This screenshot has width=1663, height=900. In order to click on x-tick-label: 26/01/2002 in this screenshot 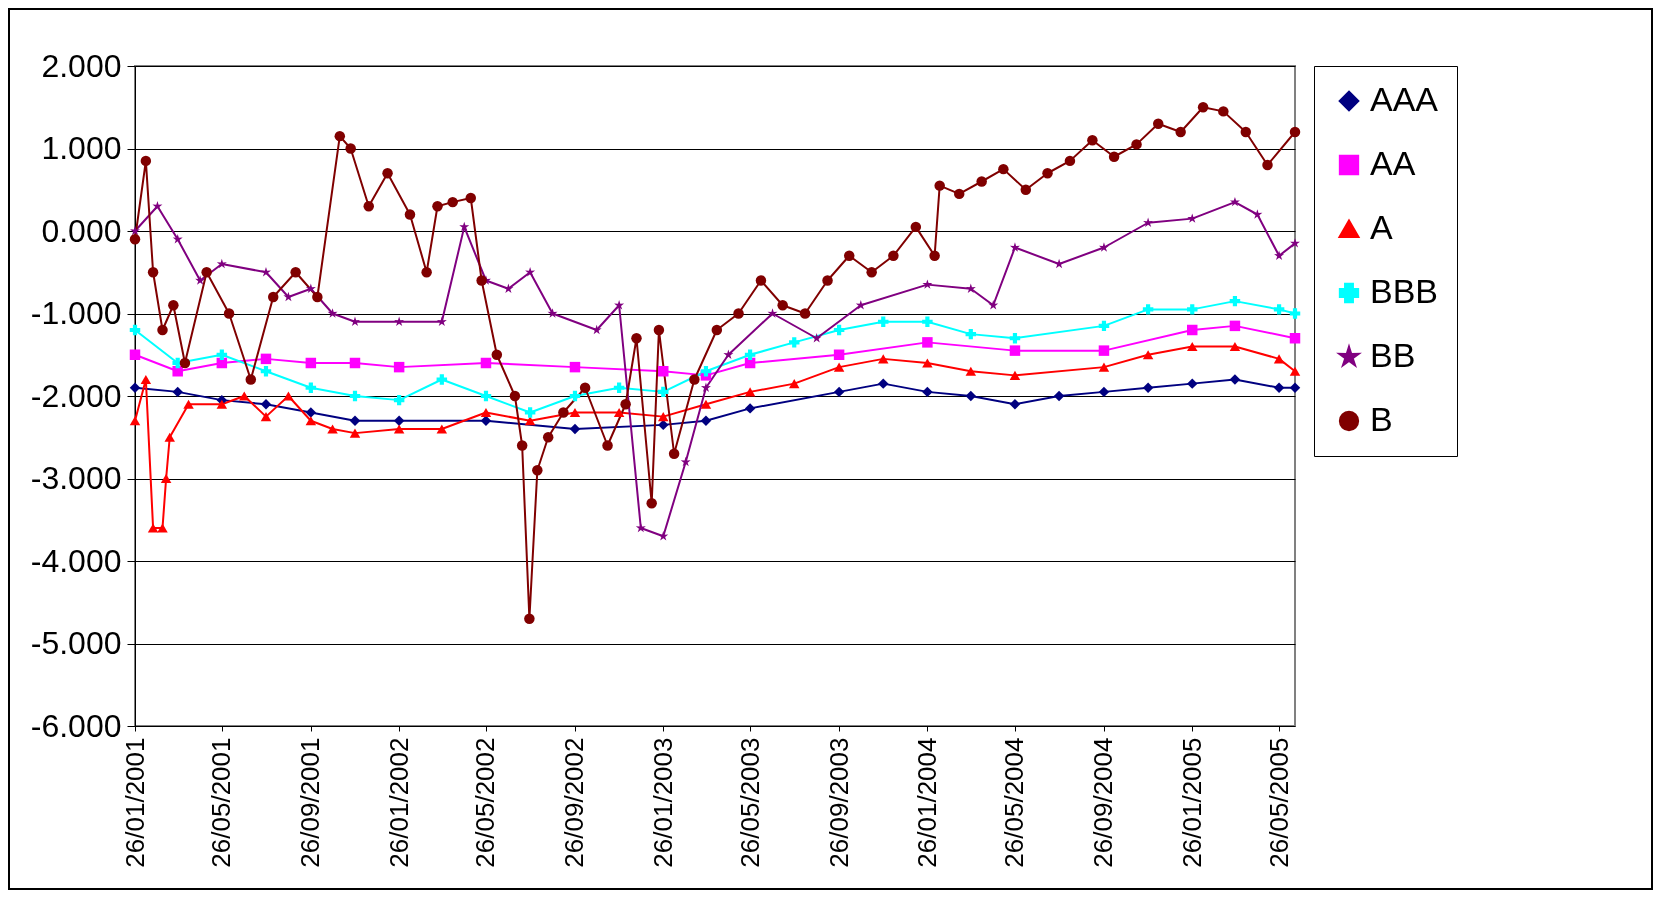, I will do `click(398, 802)`.